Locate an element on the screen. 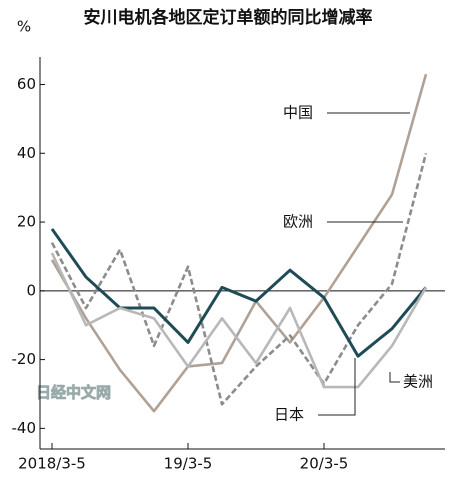 Image resolution: width=450 pixels, height=481 pixels. y-tick-label: -40 is located at coordinates (24, 428).